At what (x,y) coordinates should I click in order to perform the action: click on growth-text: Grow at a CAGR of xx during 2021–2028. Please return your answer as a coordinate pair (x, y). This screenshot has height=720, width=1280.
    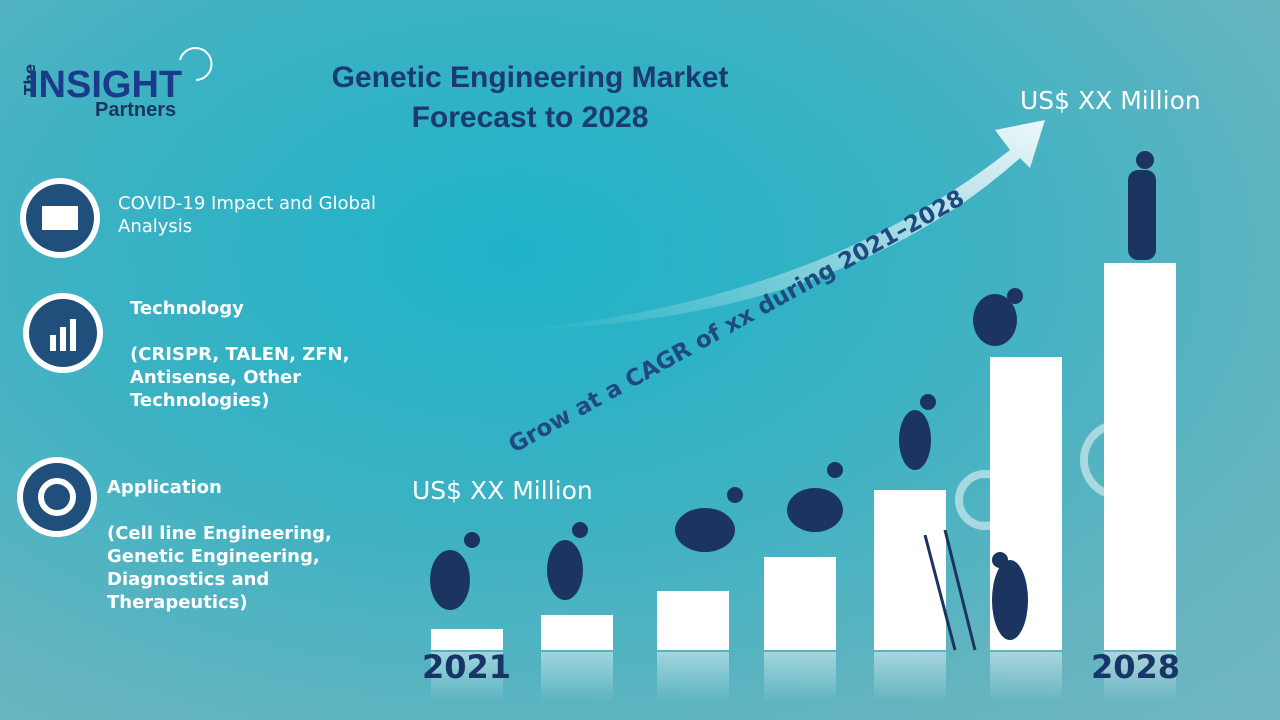
    Looking at the image, I should click on (736, 321).